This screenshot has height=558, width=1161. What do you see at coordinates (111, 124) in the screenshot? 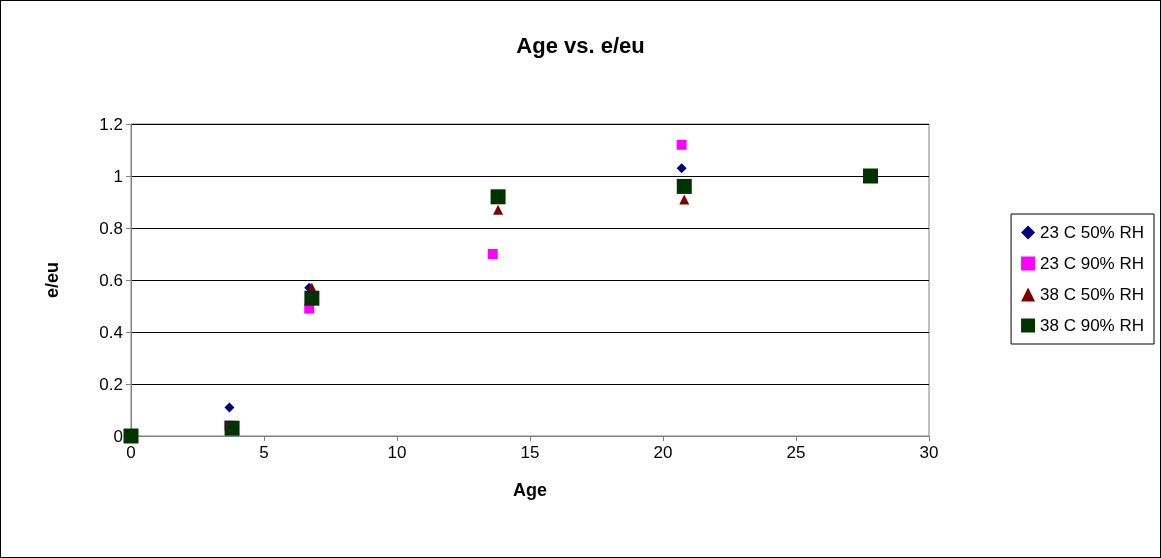
I see `y-tick-label: 1.2` at bounding box center [111, 124].